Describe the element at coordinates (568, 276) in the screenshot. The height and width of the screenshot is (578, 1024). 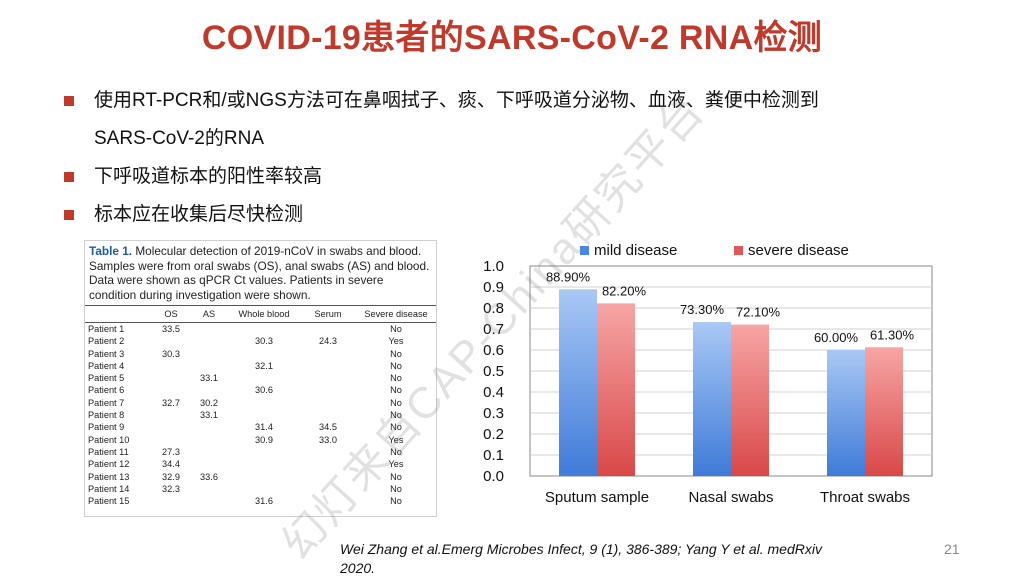
I see `data-label: 88.90%` at that location.